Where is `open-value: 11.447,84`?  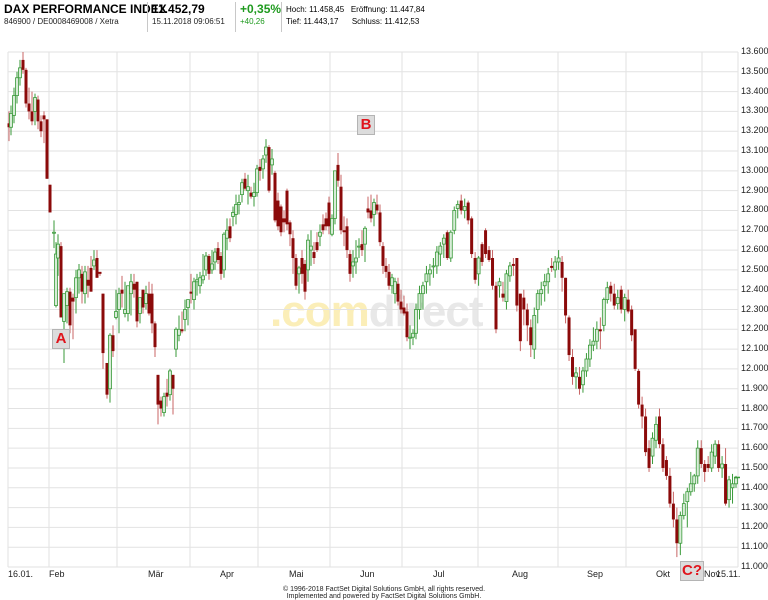 open-value: 11.447,84 is located at coordinates (407, 9).